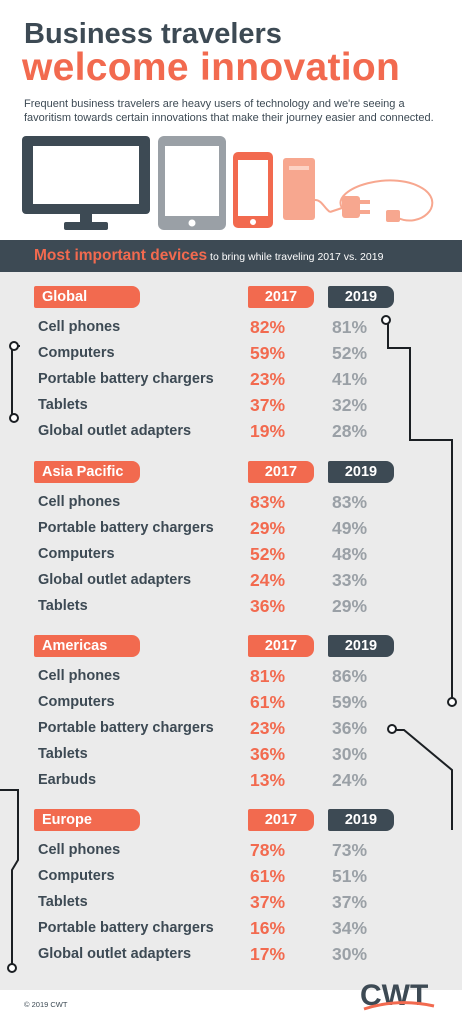  What do you see at coordinates (231, 758) in the screenshot?
I see `table-row: Tablets 36% 30%` at bounding box center [231, 758].